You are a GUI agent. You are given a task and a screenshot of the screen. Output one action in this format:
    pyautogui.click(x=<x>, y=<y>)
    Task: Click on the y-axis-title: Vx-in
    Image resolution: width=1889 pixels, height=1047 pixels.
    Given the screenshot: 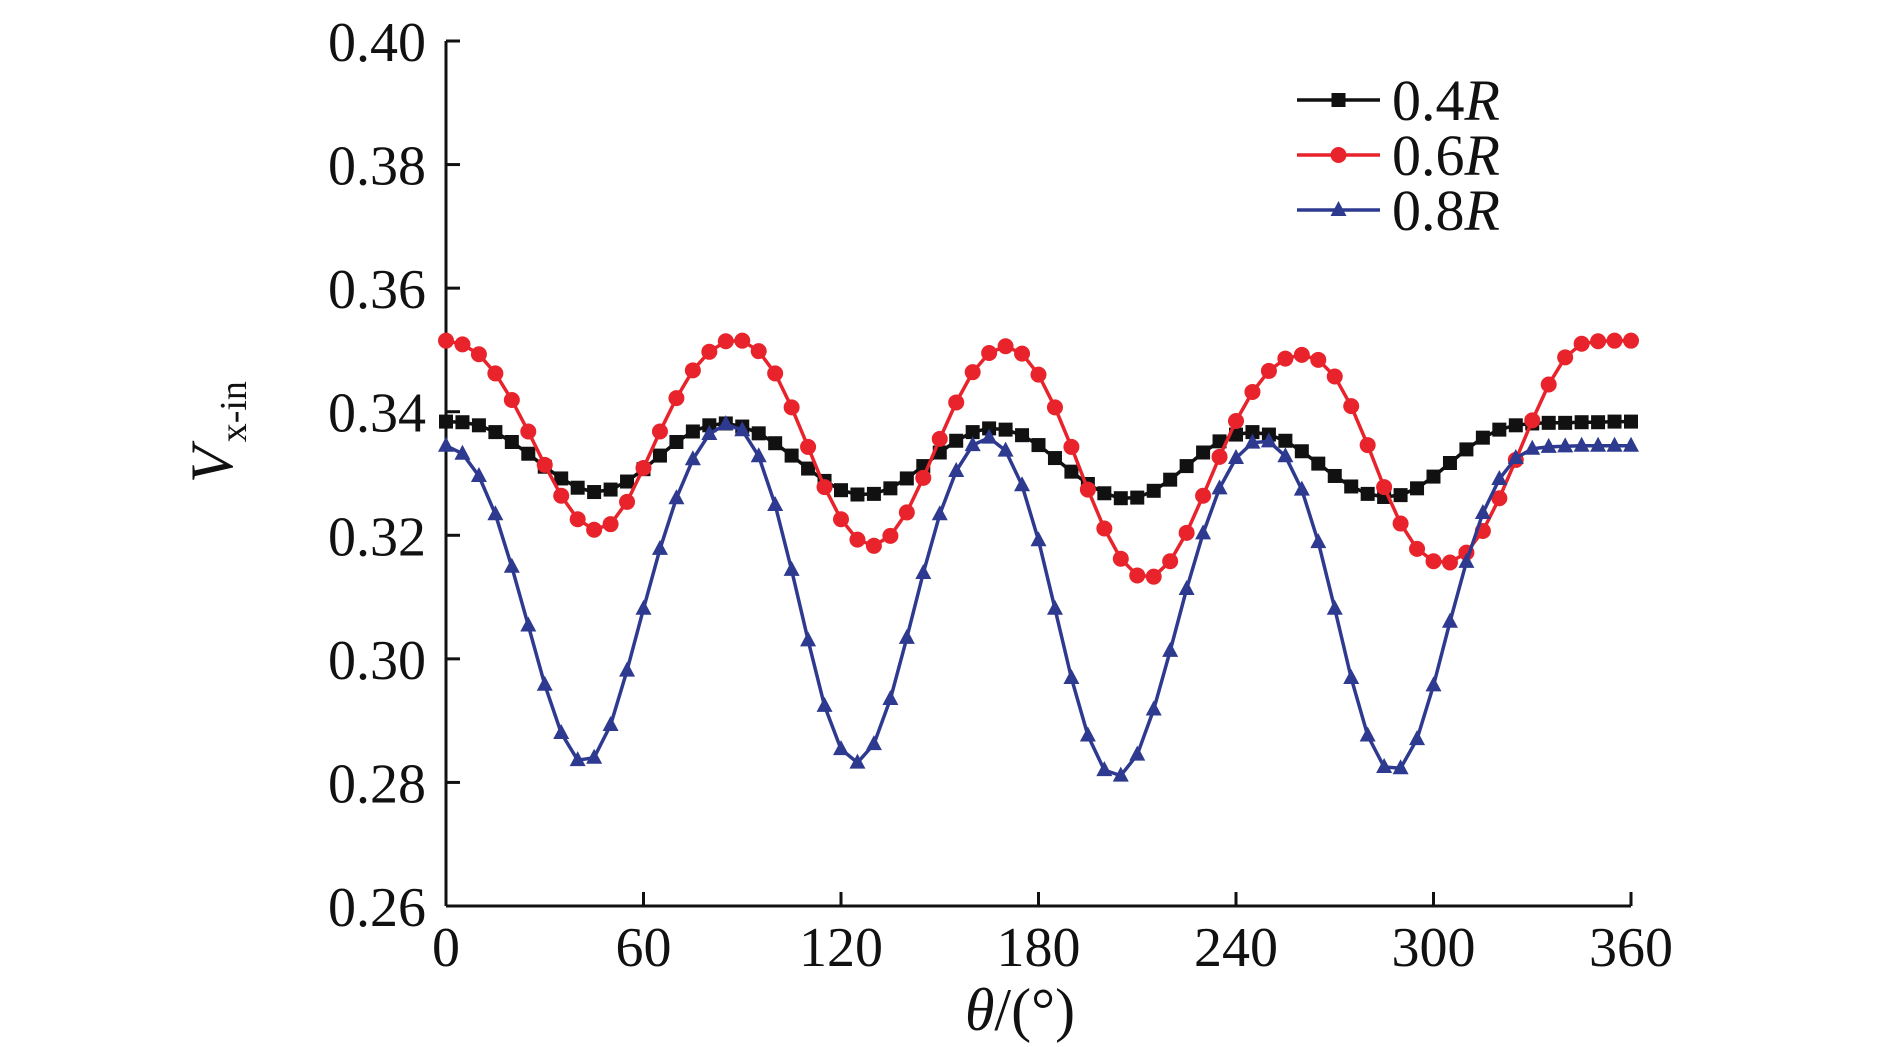 What is the action you would take?
    pyautogui.click(x=217, y=432)
    